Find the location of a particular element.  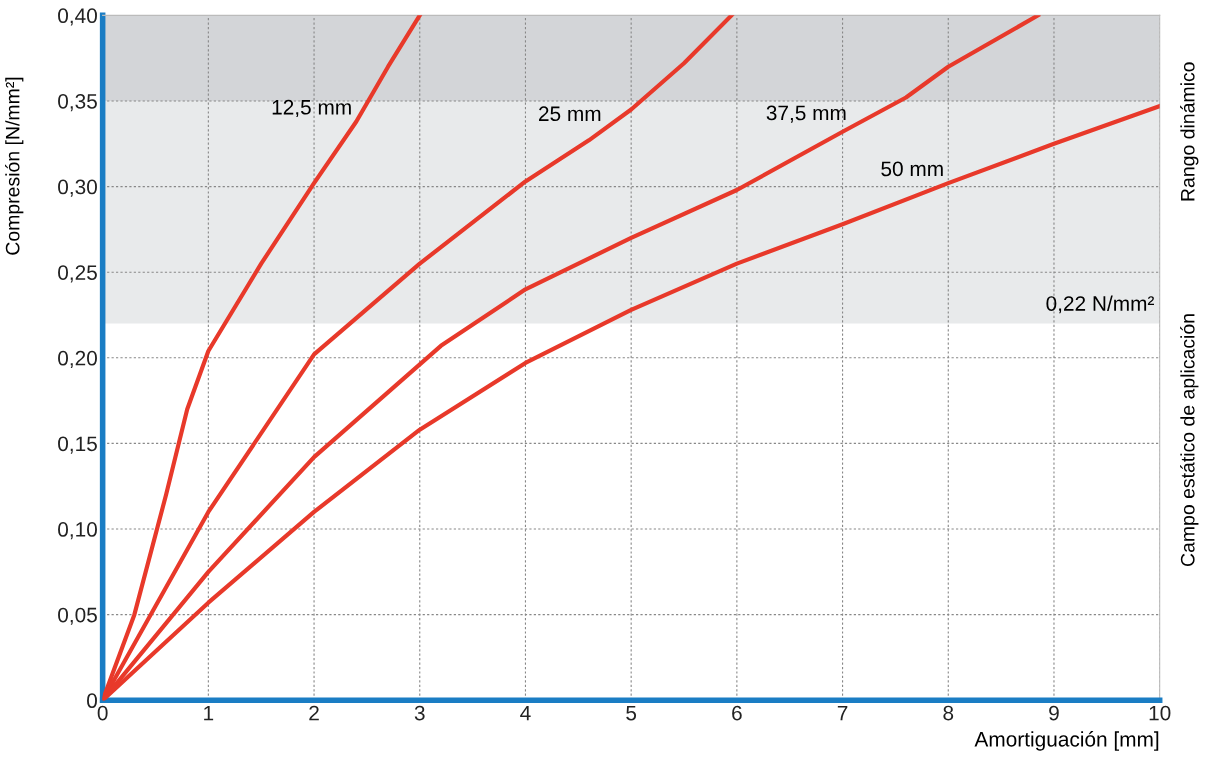

x-tick-label: 7 is located at coordinates (842, 713).